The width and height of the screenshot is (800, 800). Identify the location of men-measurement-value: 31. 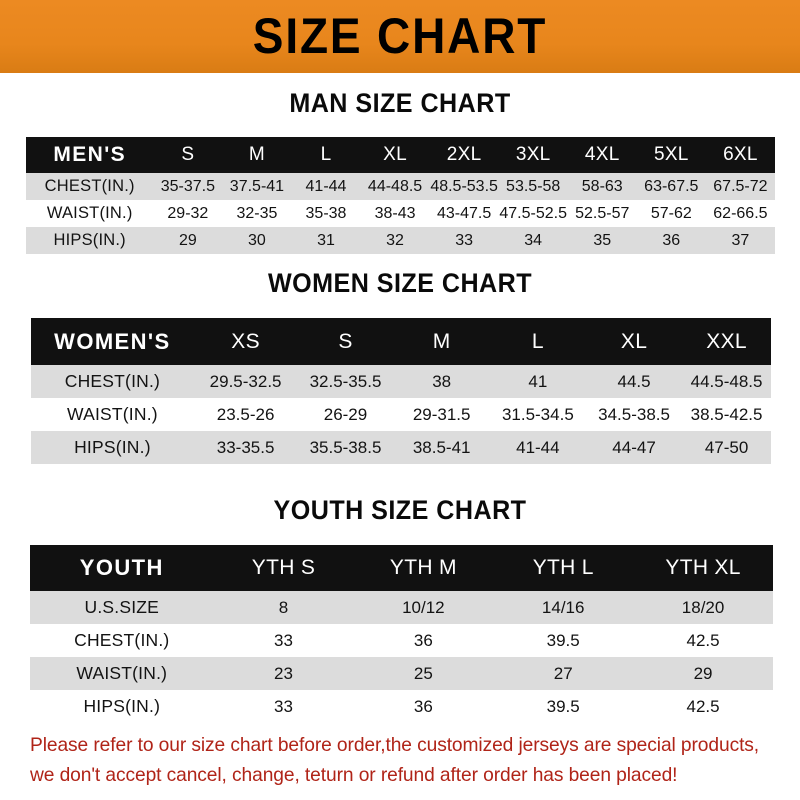
(326, 240).